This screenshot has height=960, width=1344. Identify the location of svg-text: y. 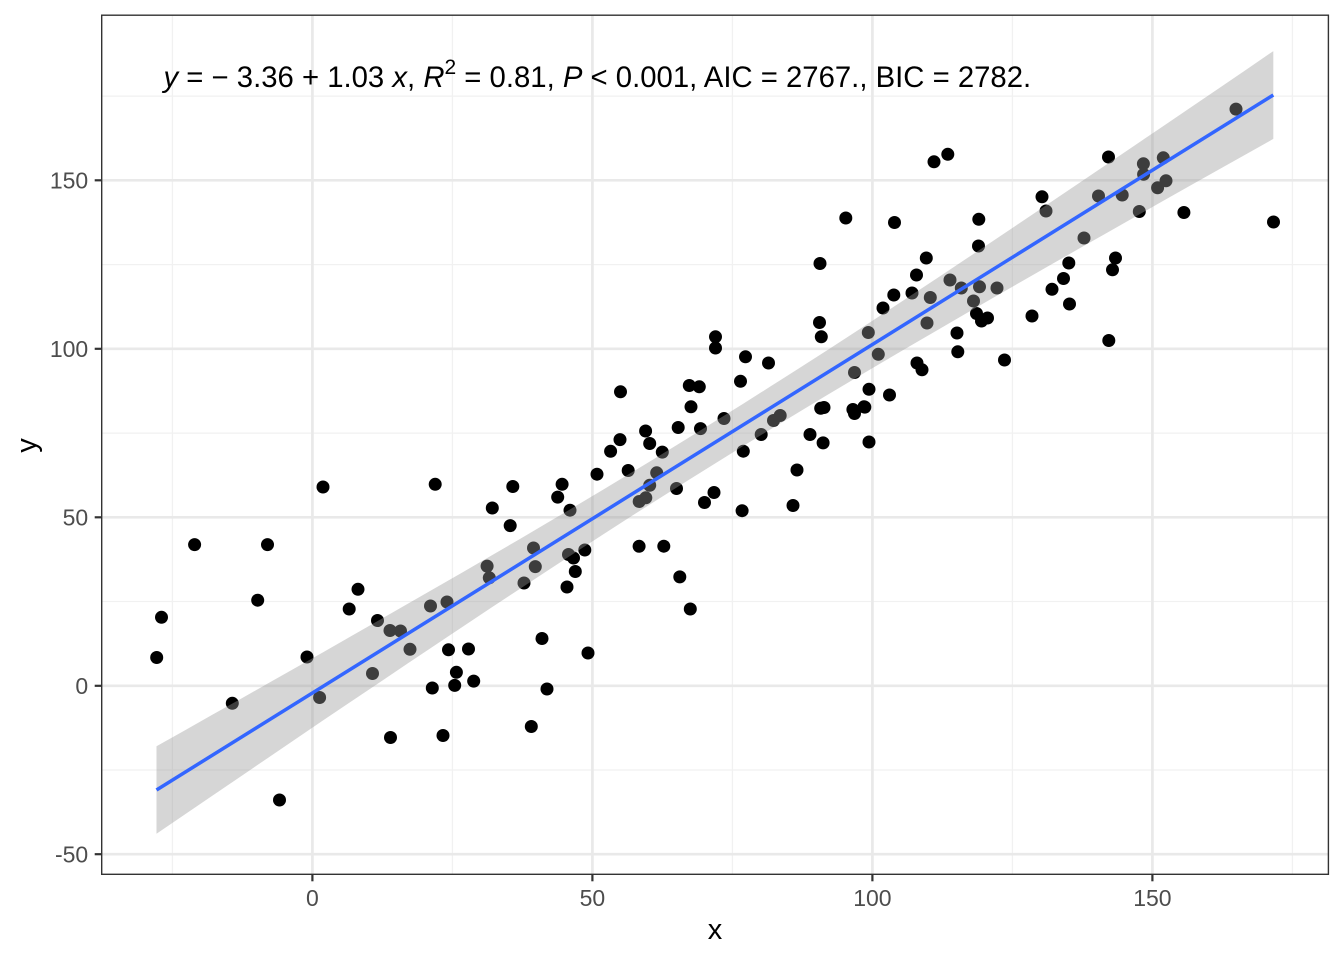
(27, 445).